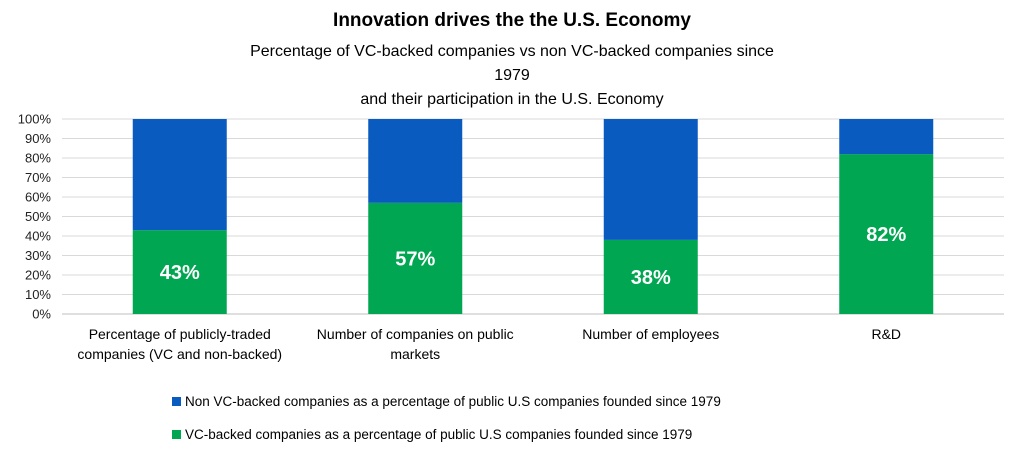 This screenshot has height=454, width=1024. What do you see at coordinates (38, 255) in the screenshot?
I see `y-tick-label: 30%` at bounding box center [38, 255].